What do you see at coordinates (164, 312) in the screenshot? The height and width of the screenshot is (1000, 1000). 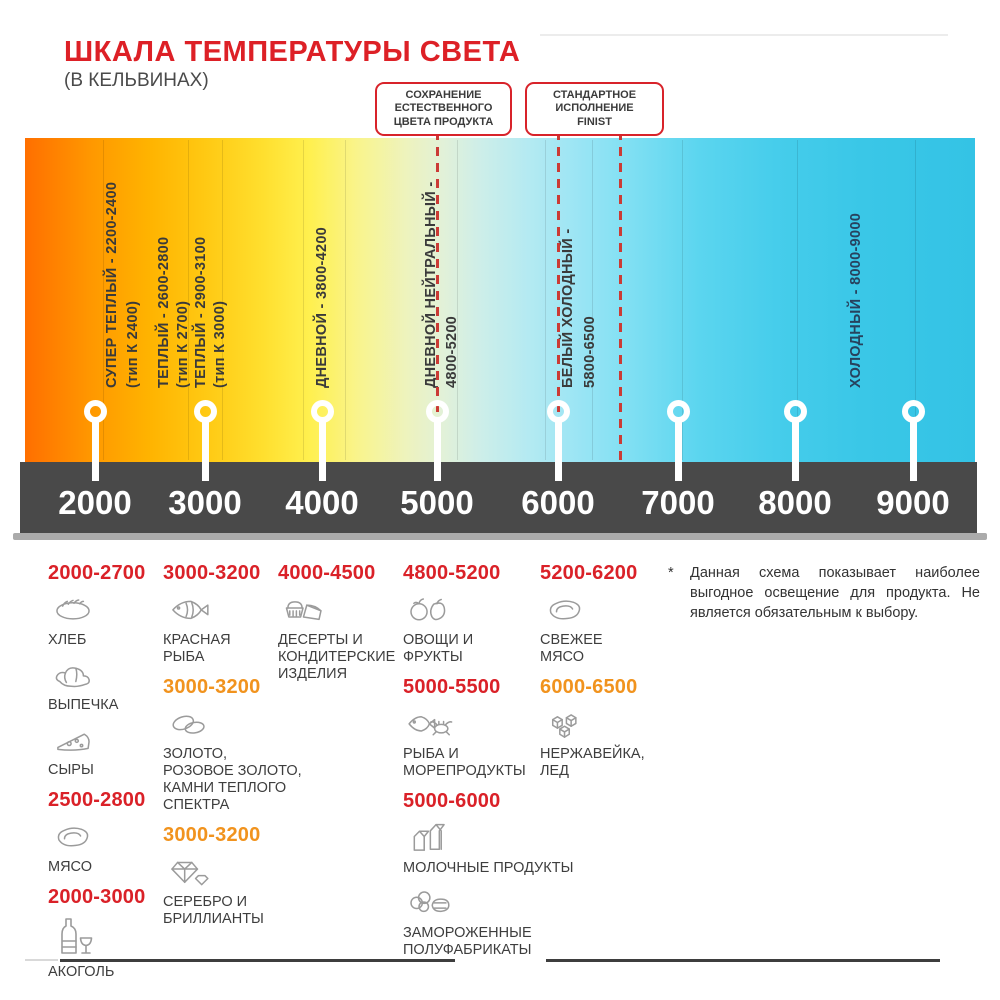 I see `band-label: ТЕПЛЫЙ - 2600-2800` at bounding box center [164, 312].